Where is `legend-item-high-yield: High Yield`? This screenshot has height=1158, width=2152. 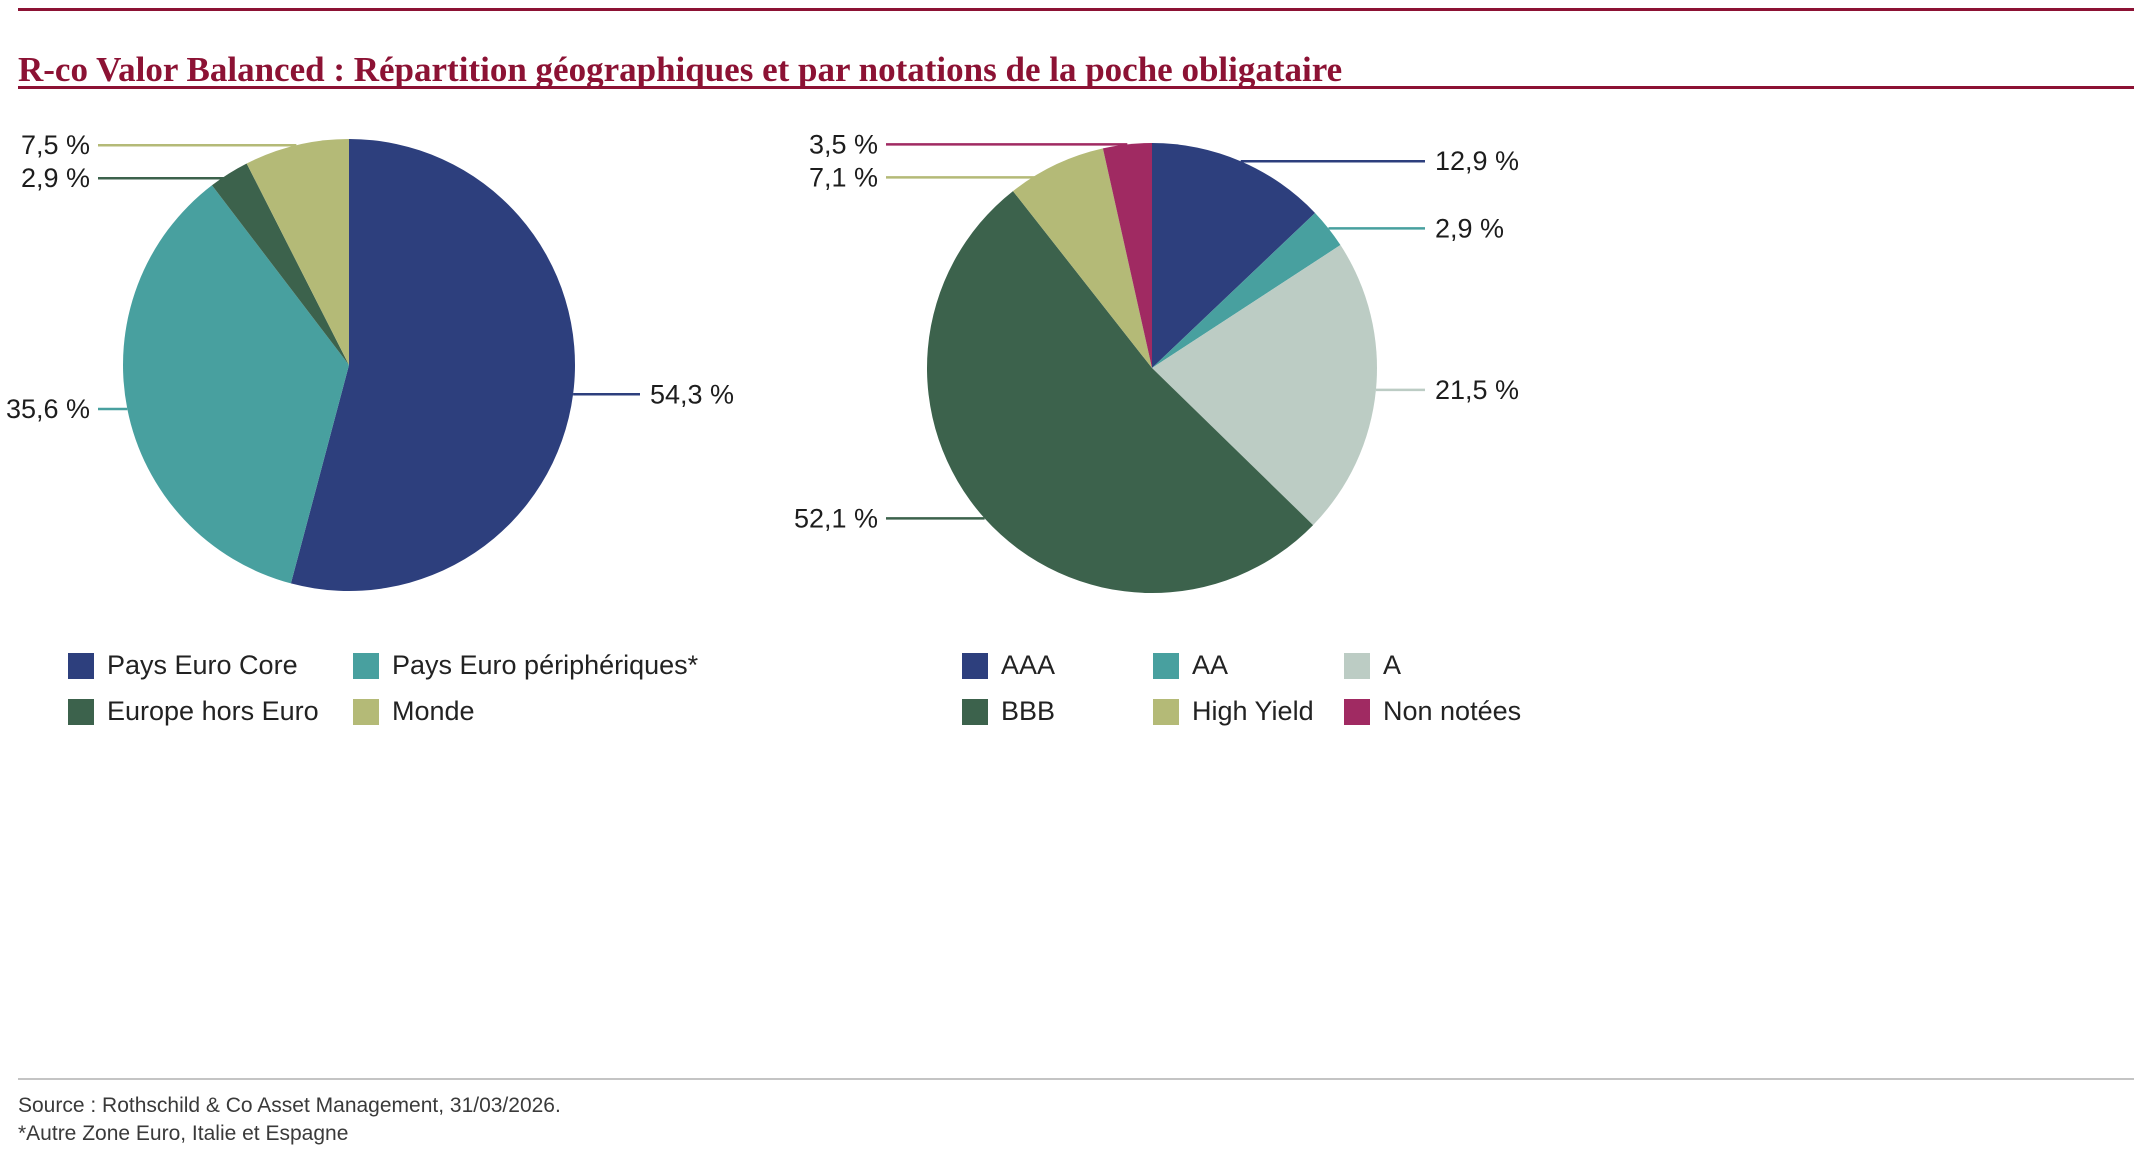
legend-item-high-yield: High Yield is located at coordinates (1248, 711).